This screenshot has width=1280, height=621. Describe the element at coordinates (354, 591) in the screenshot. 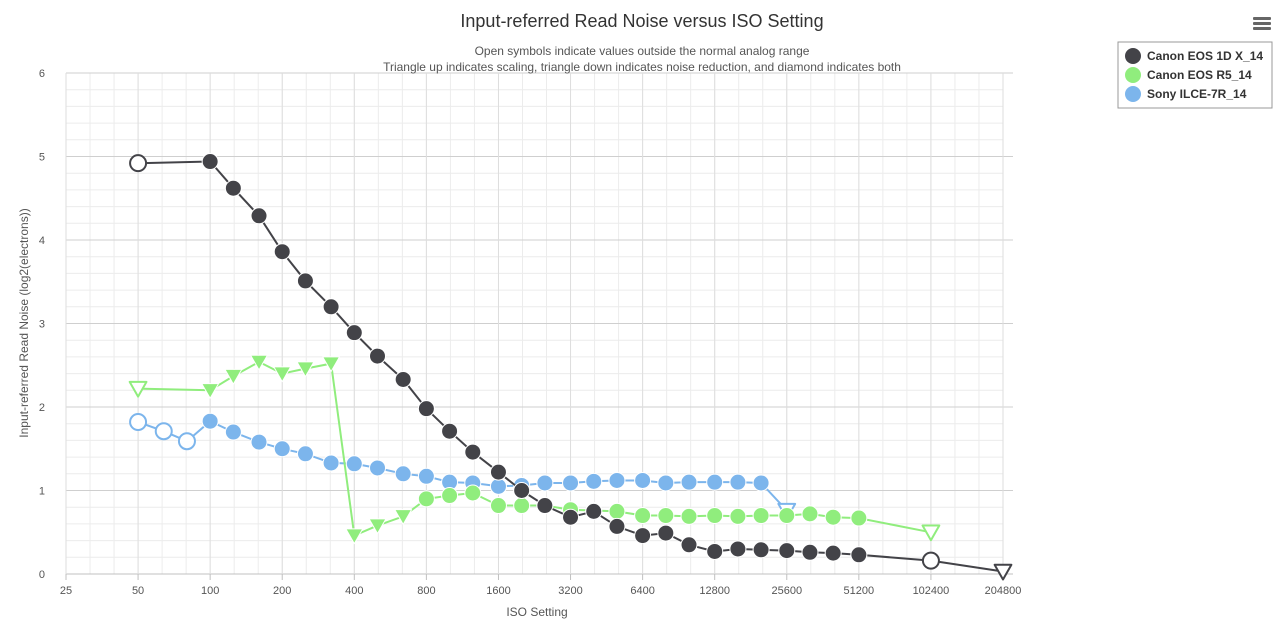

I see `x-tick-label: 400` at that location.